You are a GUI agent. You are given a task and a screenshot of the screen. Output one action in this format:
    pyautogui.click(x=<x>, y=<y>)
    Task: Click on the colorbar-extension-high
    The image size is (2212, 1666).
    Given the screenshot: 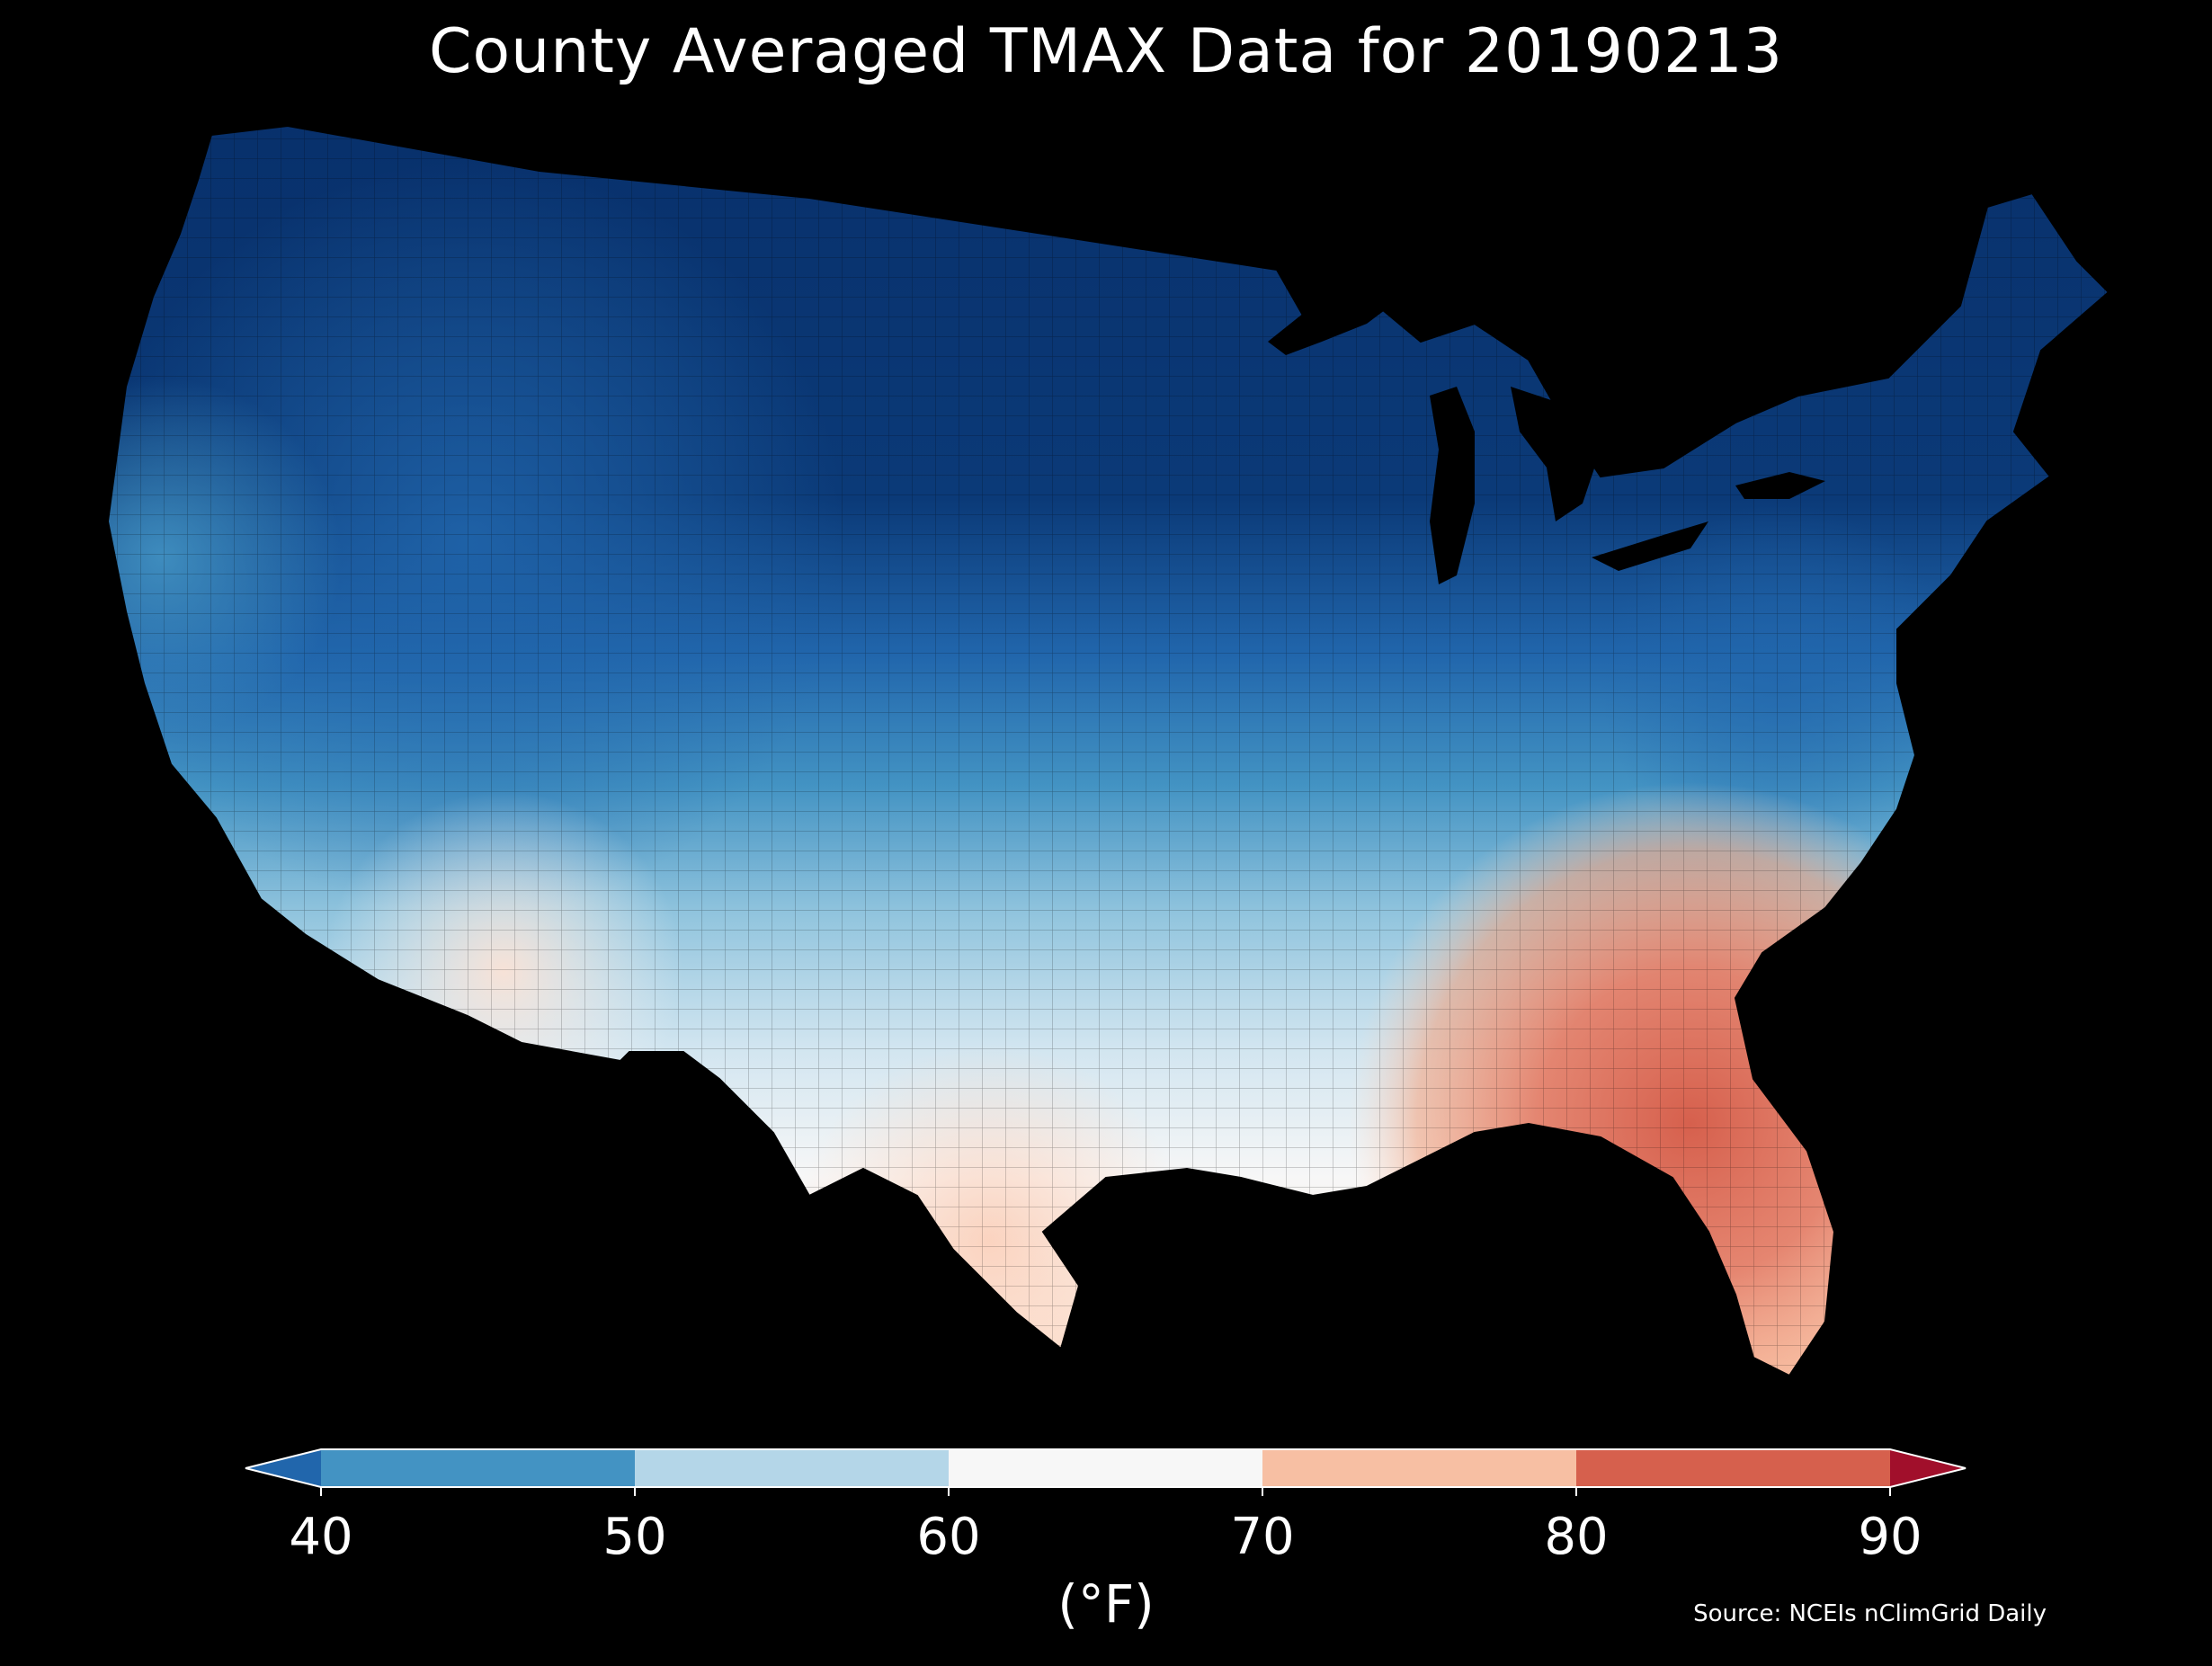 What is the action you would take?
    pyautogui.click(x=1928, y=1468)
    